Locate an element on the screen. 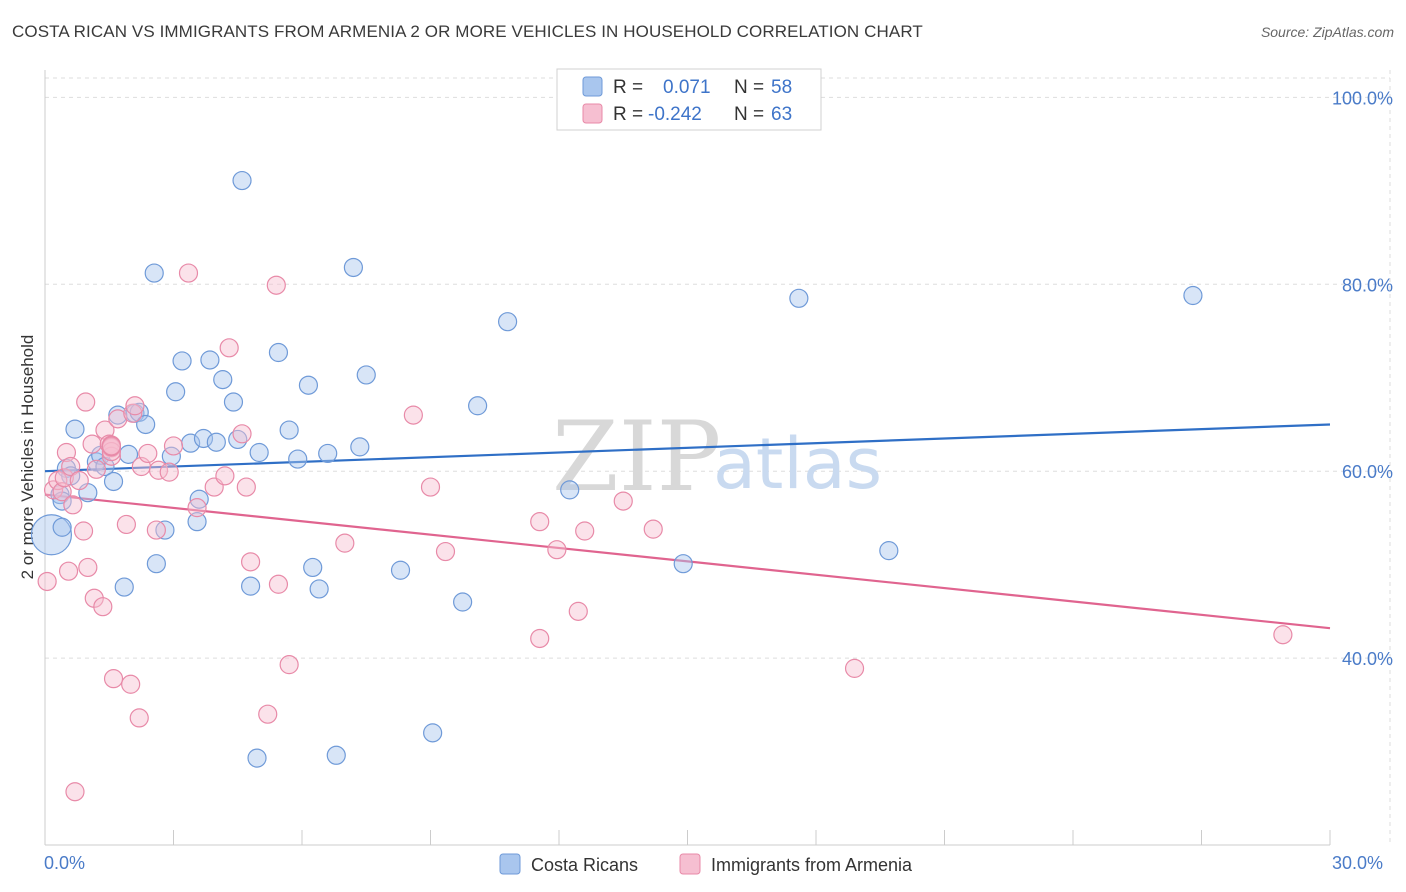 This screenshot has height=892, width=1406. trend-line-costa-ricans is located at coordinates (687, 448).